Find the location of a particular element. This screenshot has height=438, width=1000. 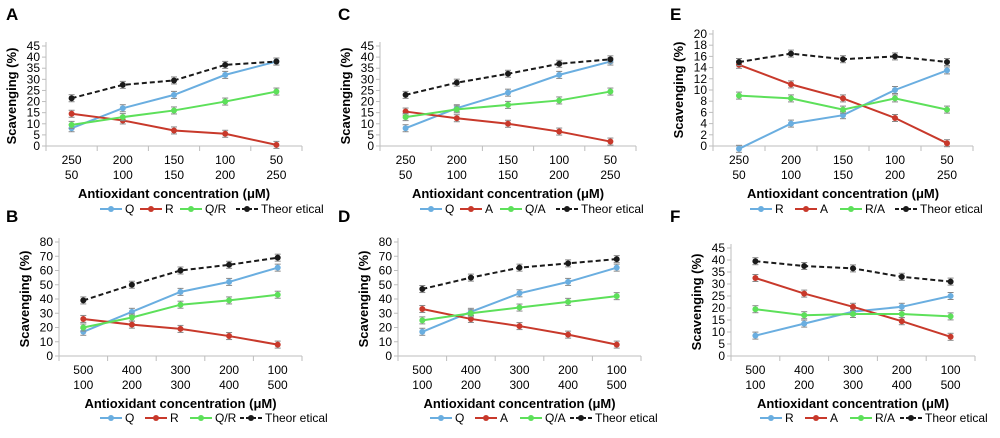

y-tick-label: 70 is located at coordinates (47, 256).